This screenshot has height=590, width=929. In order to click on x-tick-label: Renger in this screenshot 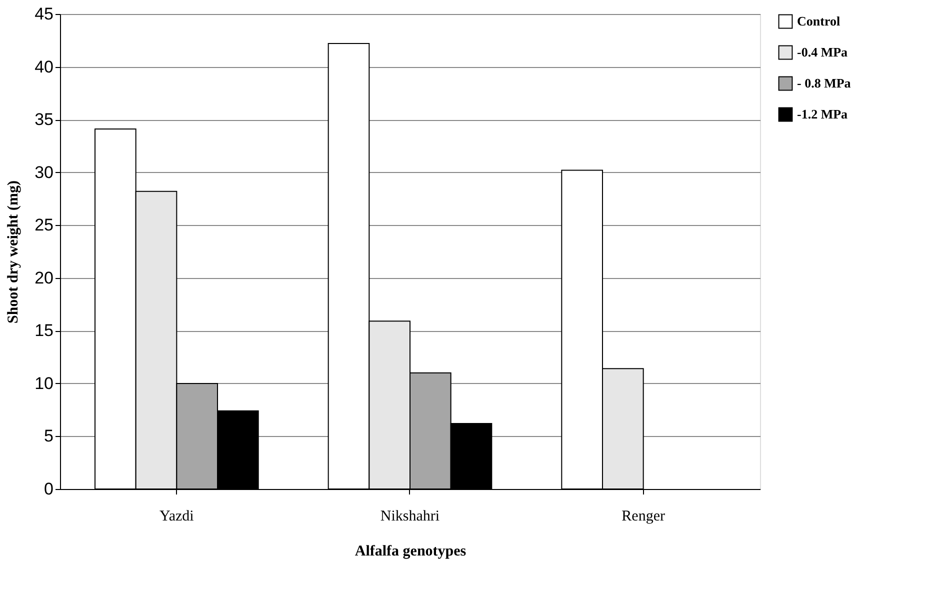, I will do `click(643, 516)`.